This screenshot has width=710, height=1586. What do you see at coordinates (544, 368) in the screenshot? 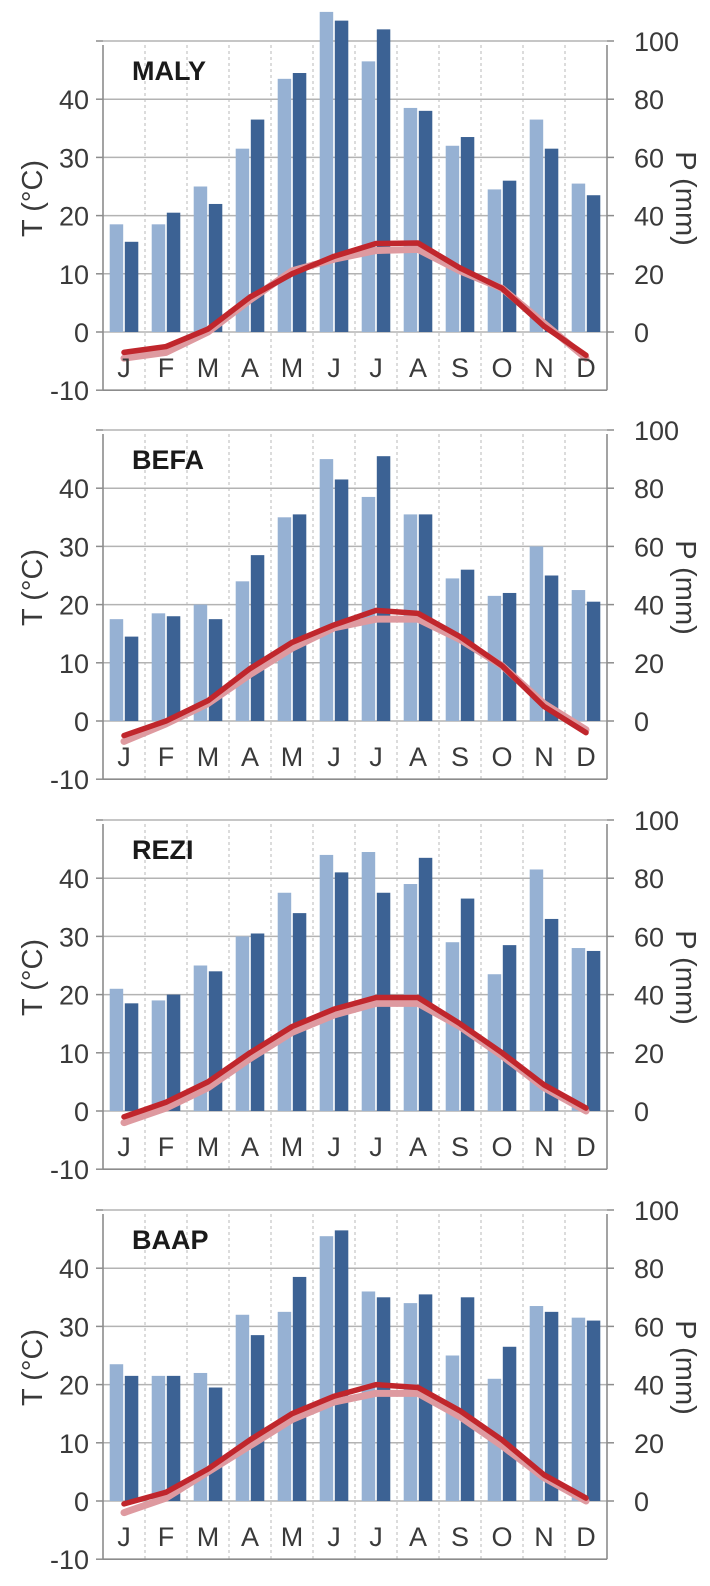
I see `month-label: N` at bounding box center [544, 368].